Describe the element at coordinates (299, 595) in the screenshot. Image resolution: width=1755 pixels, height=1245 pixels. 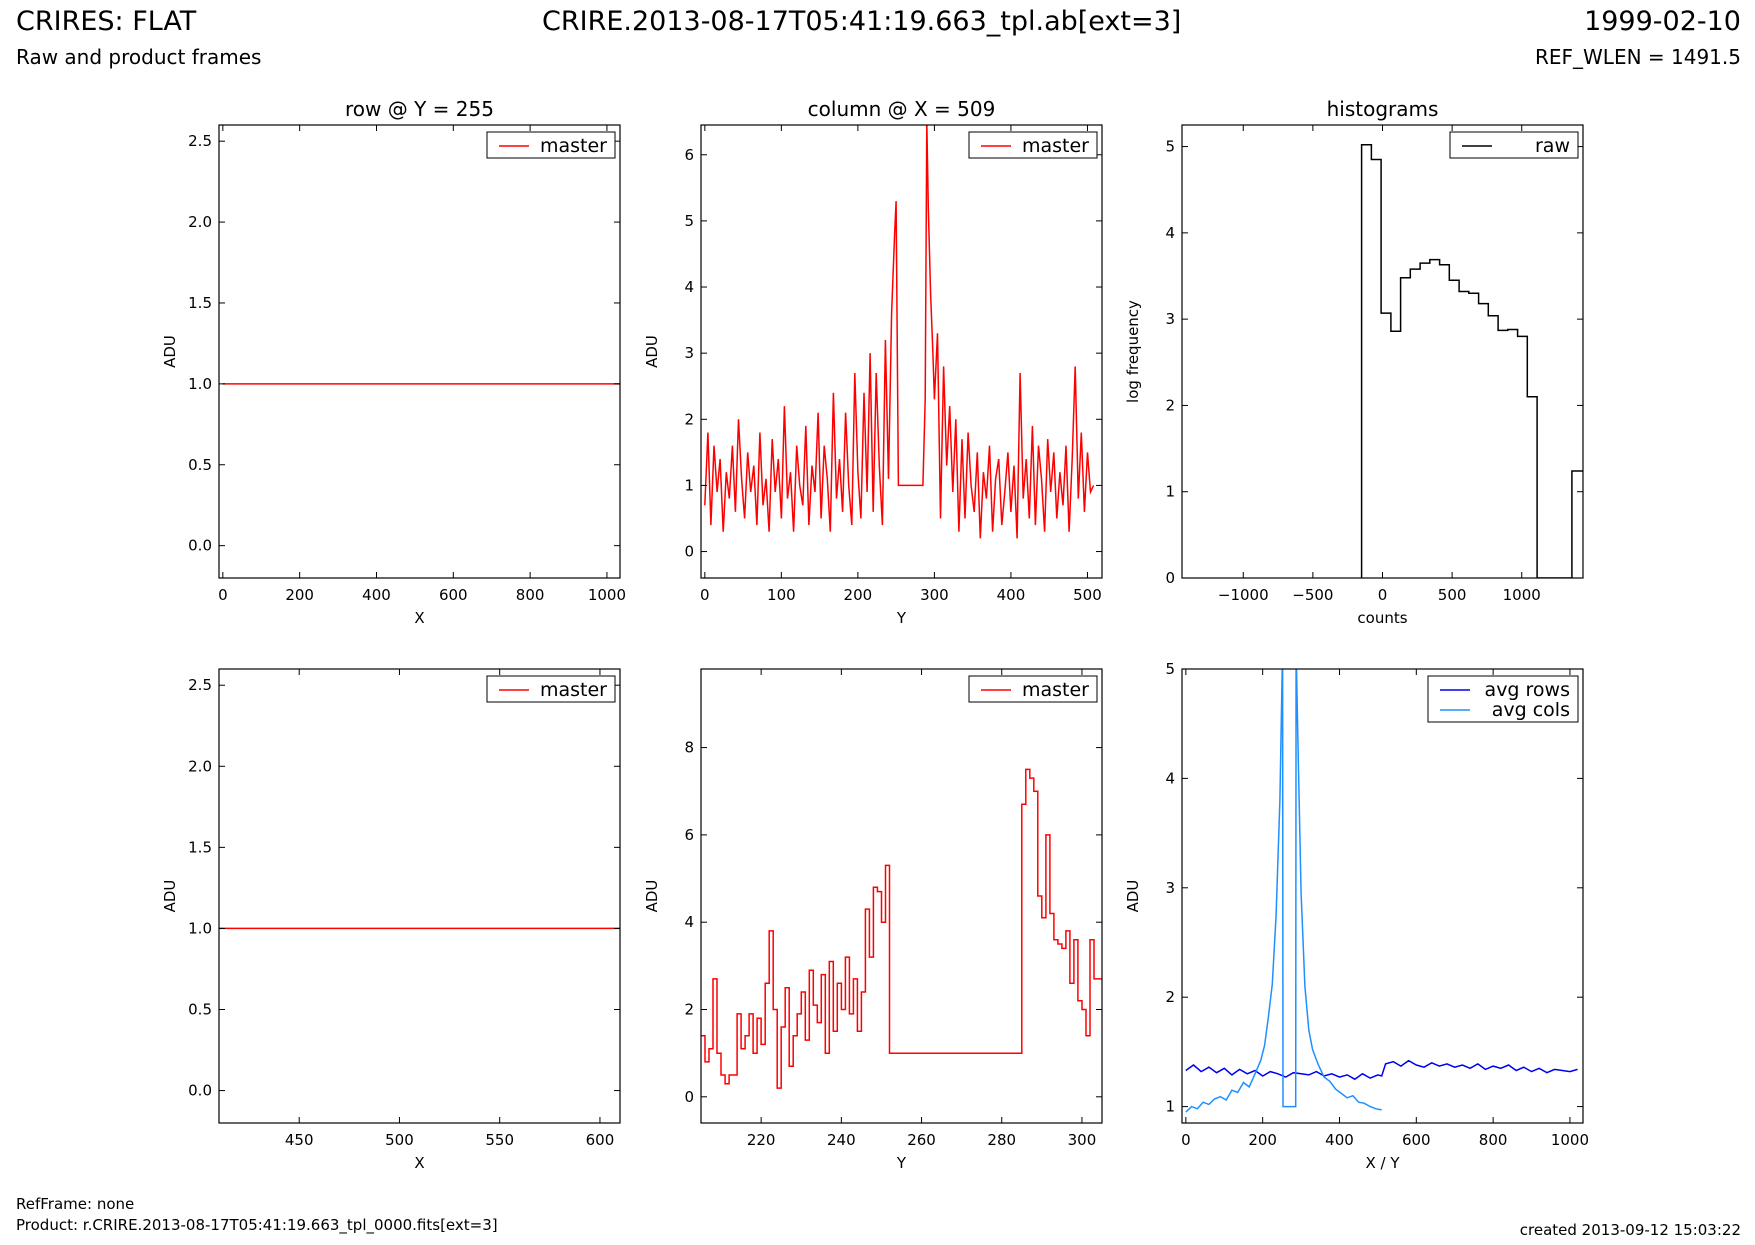
I see `x-tick-label: 200` at that location.